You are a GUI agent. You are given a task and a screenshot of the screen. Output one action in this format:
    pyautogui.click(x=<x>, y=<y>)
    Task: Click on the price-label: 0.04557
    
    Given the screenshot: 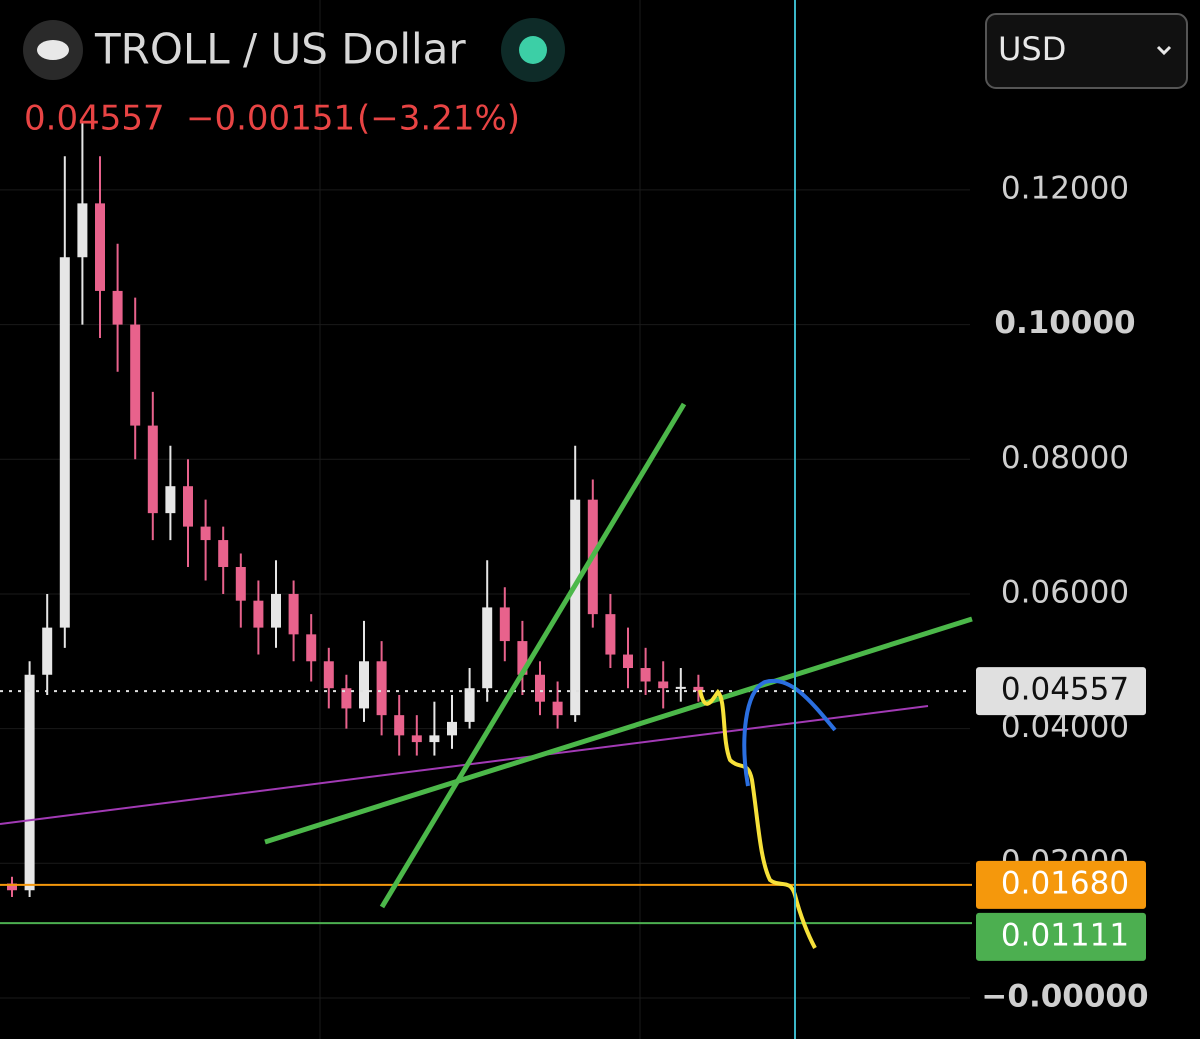 What is the action you would take?
    pyautogui.click(x=1065, y=690)
    